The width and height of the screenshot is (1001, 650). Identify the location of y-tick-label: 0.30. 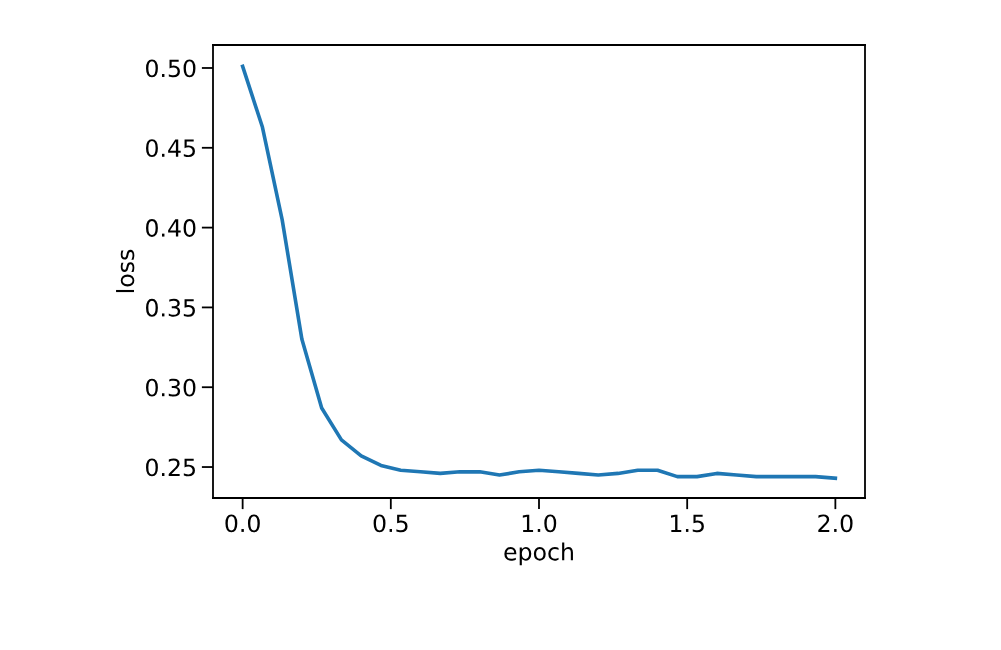
(171, 387).